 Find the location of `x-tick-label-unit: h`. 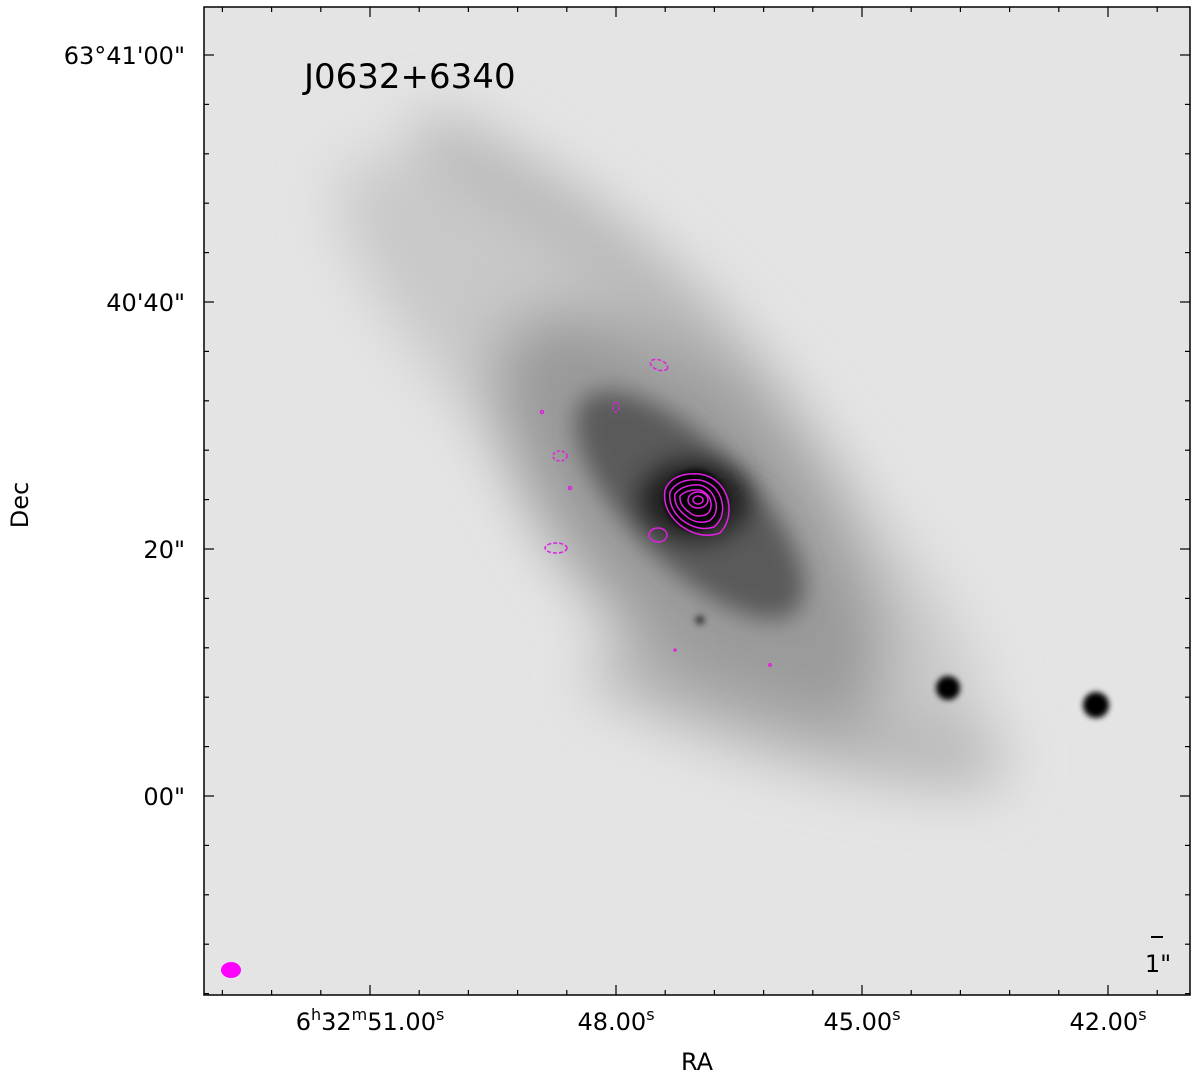

x-tick-label-unit: h is located at coordinates (316, 1014).